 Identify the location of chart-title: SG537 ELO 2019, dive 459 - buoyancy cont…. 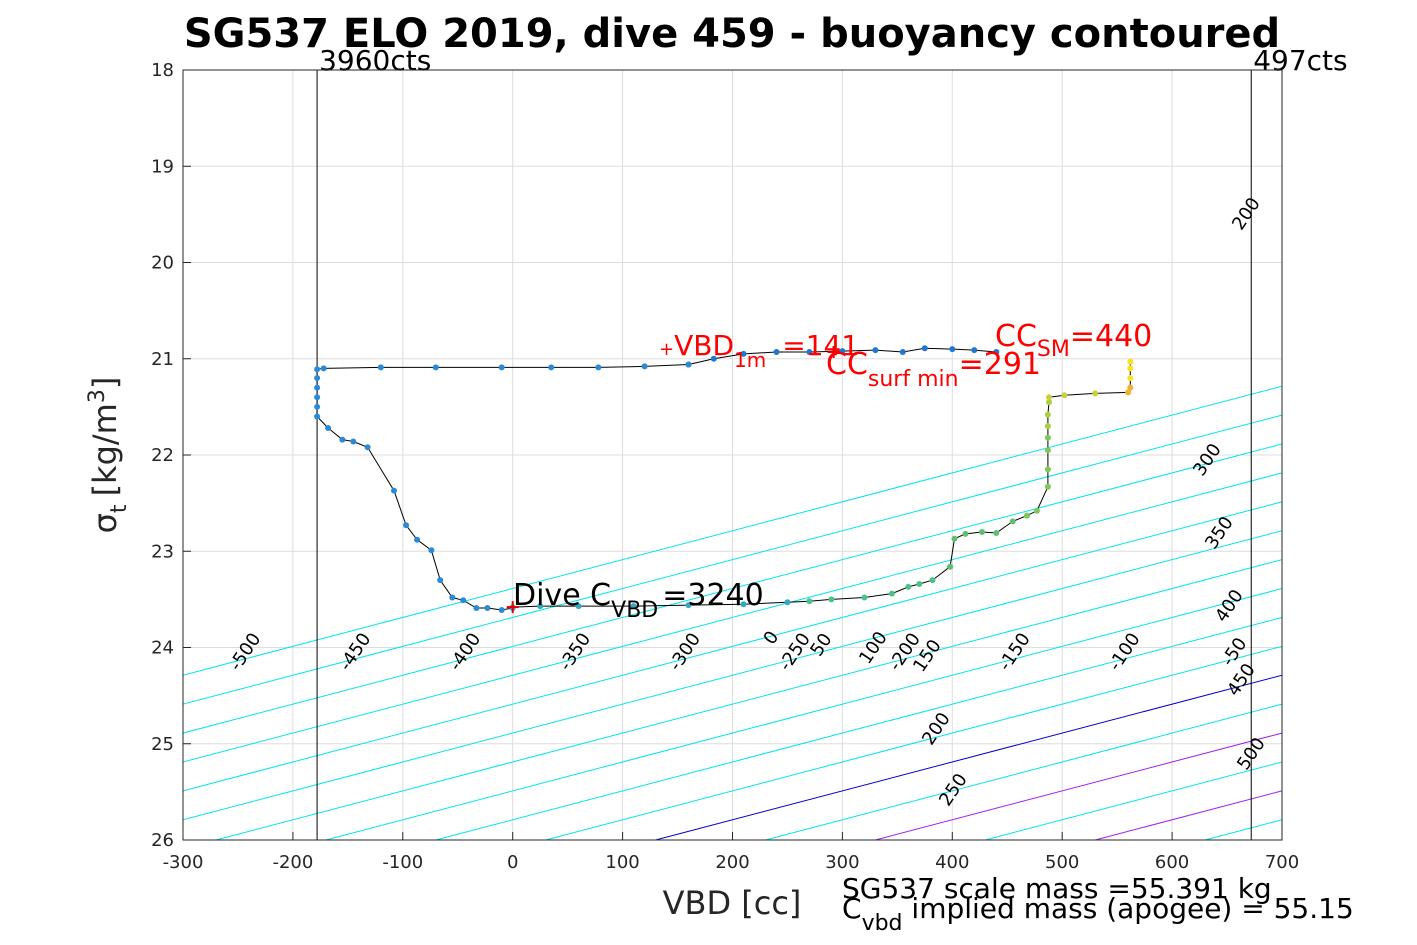
(732, 34).